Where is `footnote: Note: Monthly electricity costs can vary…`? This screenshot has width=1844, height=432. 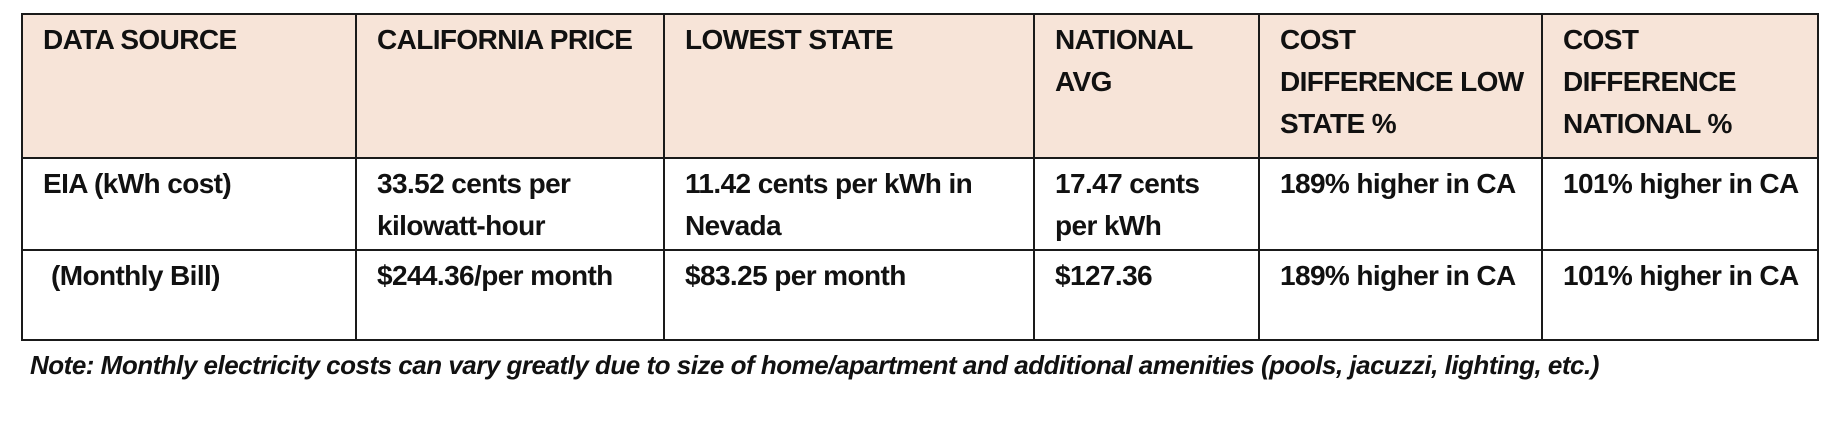
footnote: Note: Monthly electricity costs can vary… is located at coordinates (814, 365).